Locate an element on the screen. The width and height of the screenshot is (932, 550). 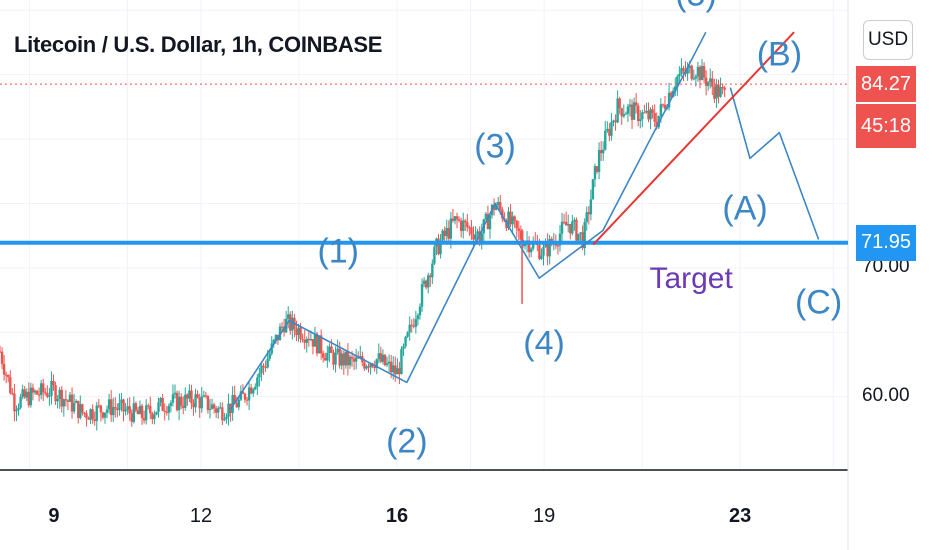
currency-button: USD is located at coordinates (888, 40).